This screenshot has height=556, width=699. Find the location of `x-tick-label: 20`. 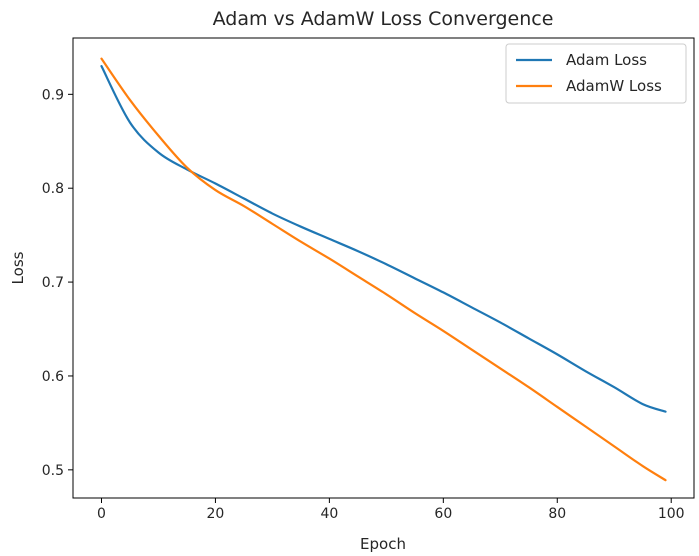

x-tick-label: 20 is located at coordinates (216, 514).